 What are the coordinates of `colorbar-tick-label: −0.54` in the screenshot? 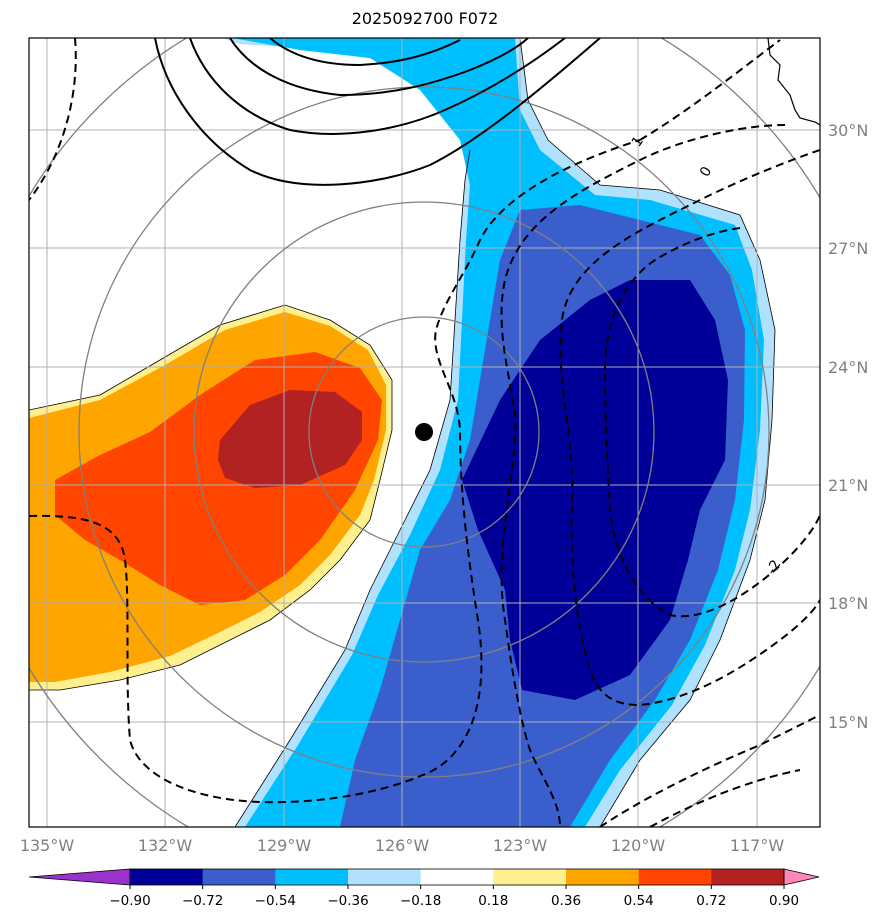 It's located at (275, 901).